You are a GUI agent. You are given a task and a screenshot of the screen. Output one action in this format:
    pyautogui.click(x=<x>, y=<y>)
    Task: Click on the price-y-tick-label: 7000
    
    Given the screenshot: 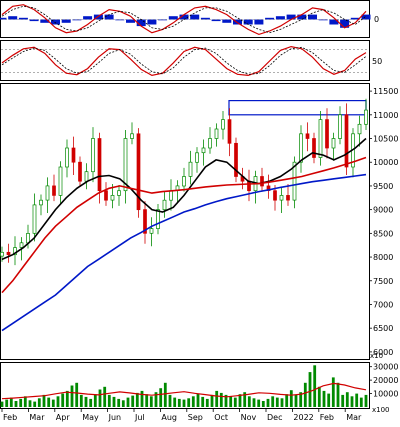 What is the action you would take?
    pyautogui.click(x=383, y=305)
    